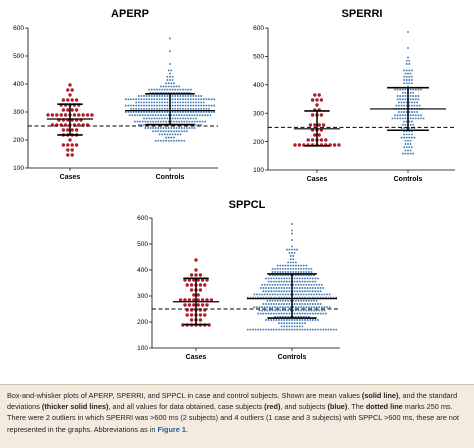 The width and height of the screenshot is (474, 448). I want to click on figure-1-link: Figure 1, so click(171, 429).